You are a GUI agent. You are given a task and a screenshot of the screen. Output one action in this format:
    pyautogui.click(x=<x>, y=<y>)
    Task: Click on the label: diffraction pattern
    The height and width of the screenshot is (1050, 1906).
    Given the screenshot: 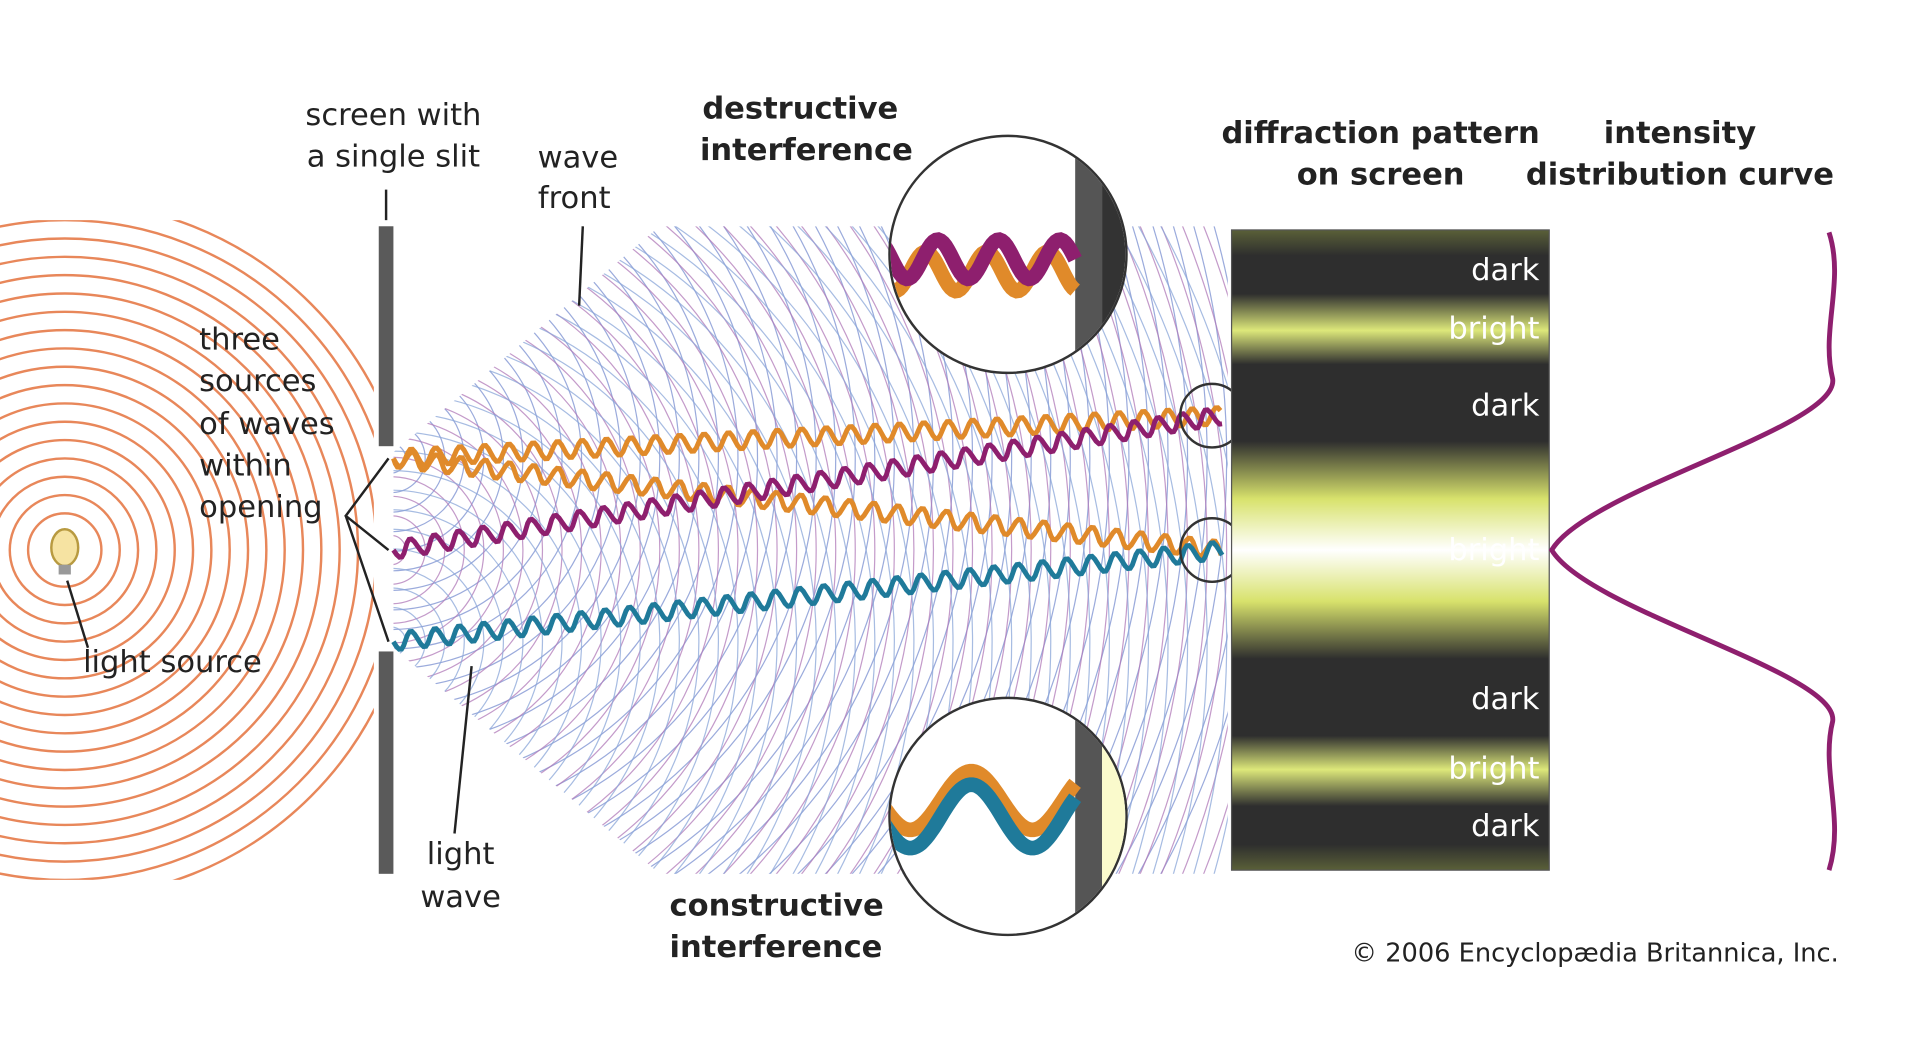 What is the action you would take?
    pyautogui.click(x=1380, y=133)
    